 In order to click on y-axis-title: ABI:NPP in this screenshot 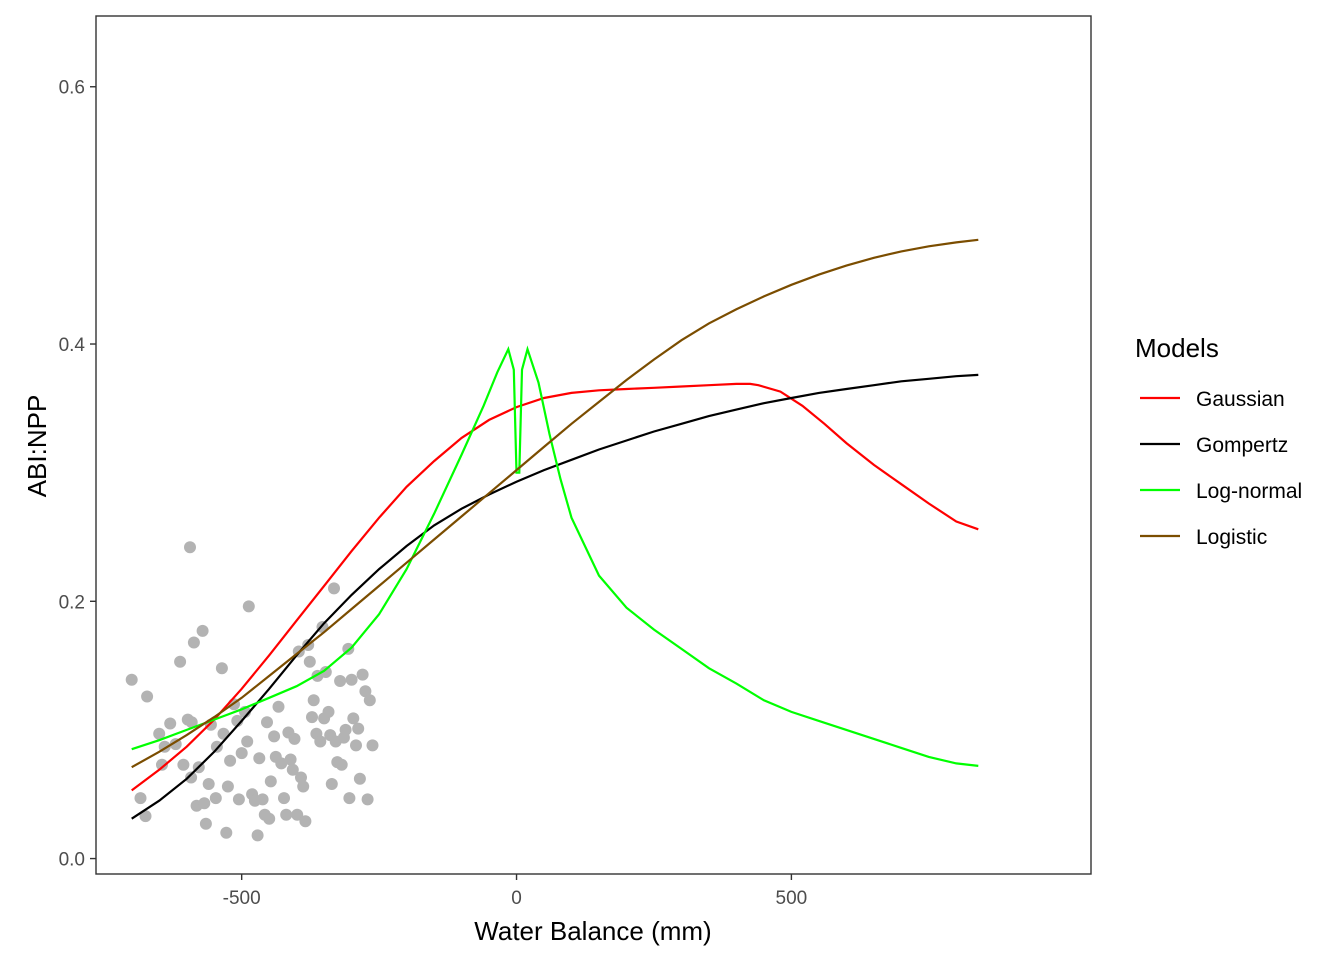, I will do `click(37, 446)`.